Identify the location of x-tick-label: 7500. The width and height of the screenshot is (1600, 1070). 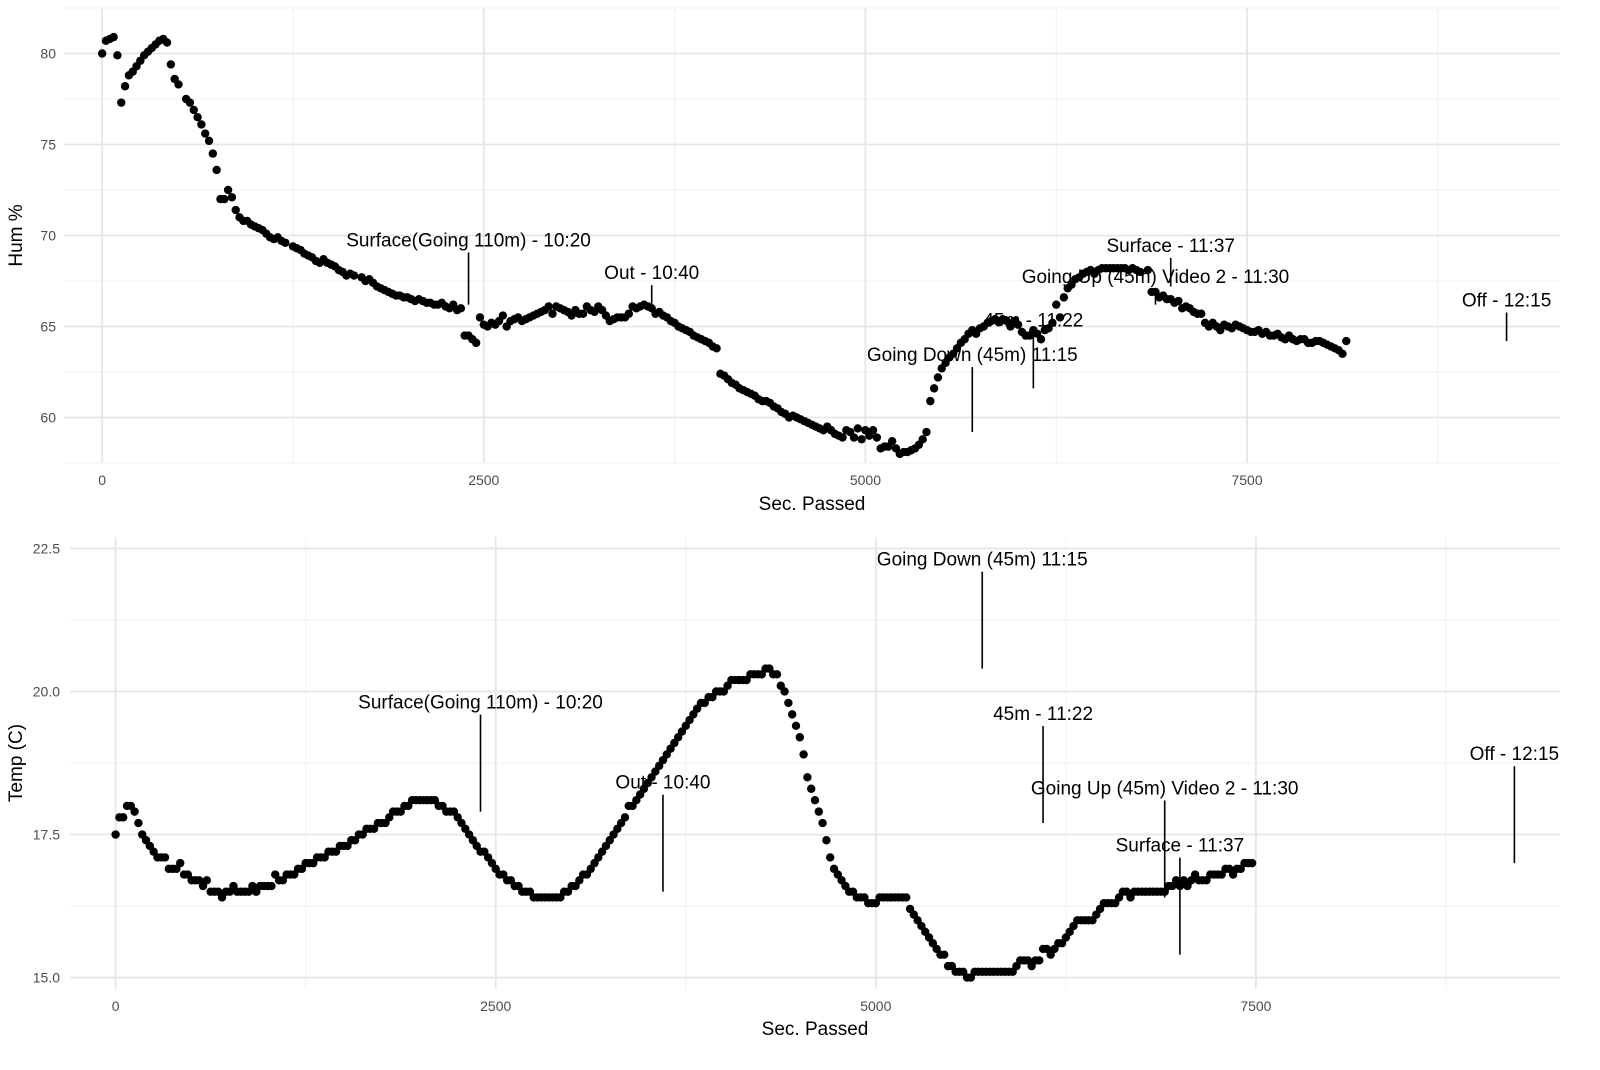
(1246, 480).